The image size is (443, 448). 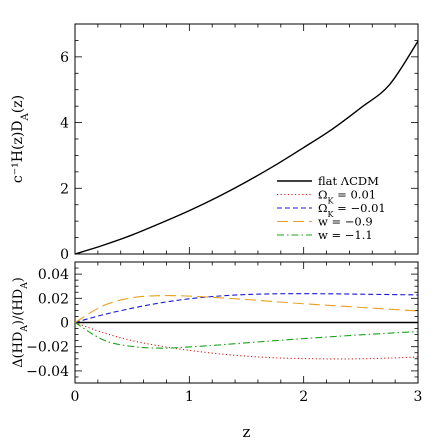 What do you see at coordinates (53, 299) in the screenshot?
I see `bottom-ytick-label: 0.02` at bounding box center [53, 299].